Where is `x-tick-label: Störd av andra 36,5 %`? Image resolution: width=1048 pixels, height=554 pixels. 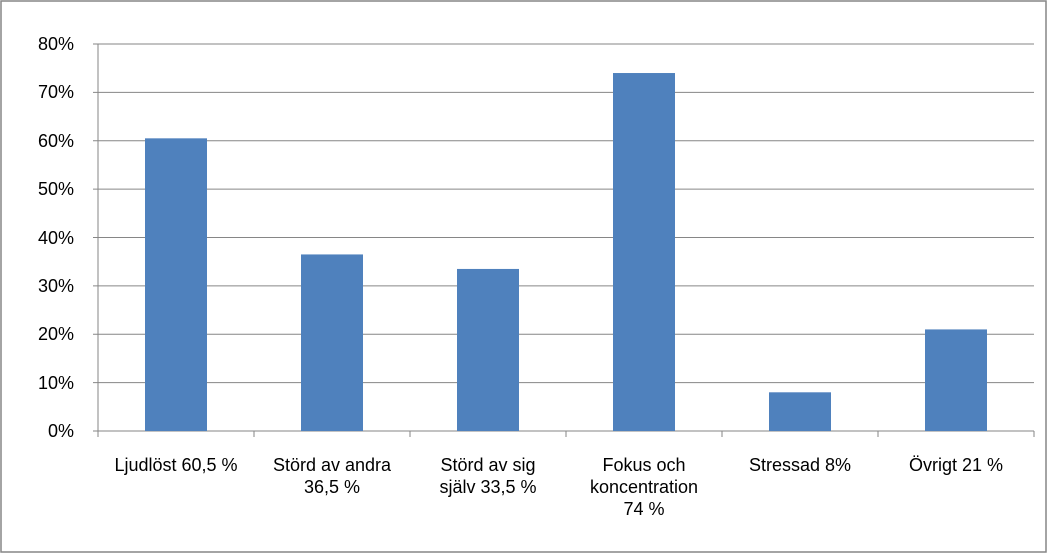
x-tick-label: Störd av andra 36,5 % is located at coordinates (332, 476).